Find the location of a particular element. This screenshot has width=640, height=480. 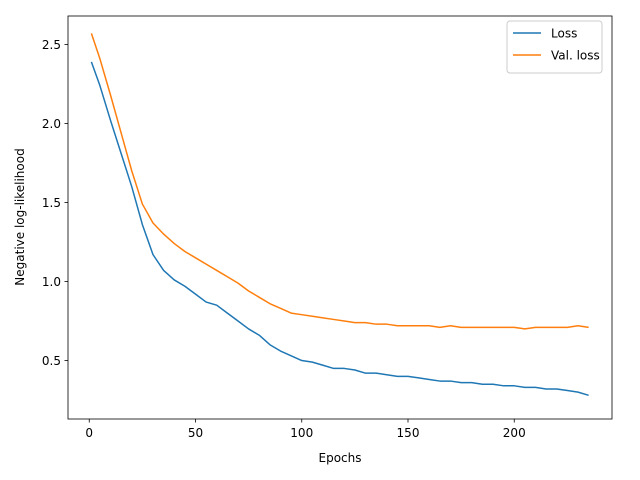

legend: Loss Val. loss is located at coordinates (554, 47).